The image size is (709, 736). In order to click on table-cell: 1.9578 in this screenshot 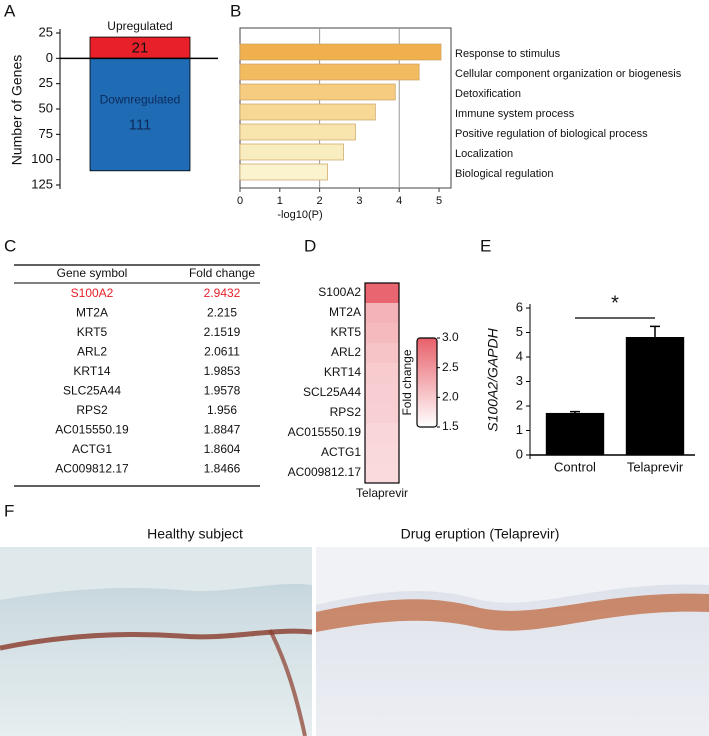, I will do `click(222, 391)`.